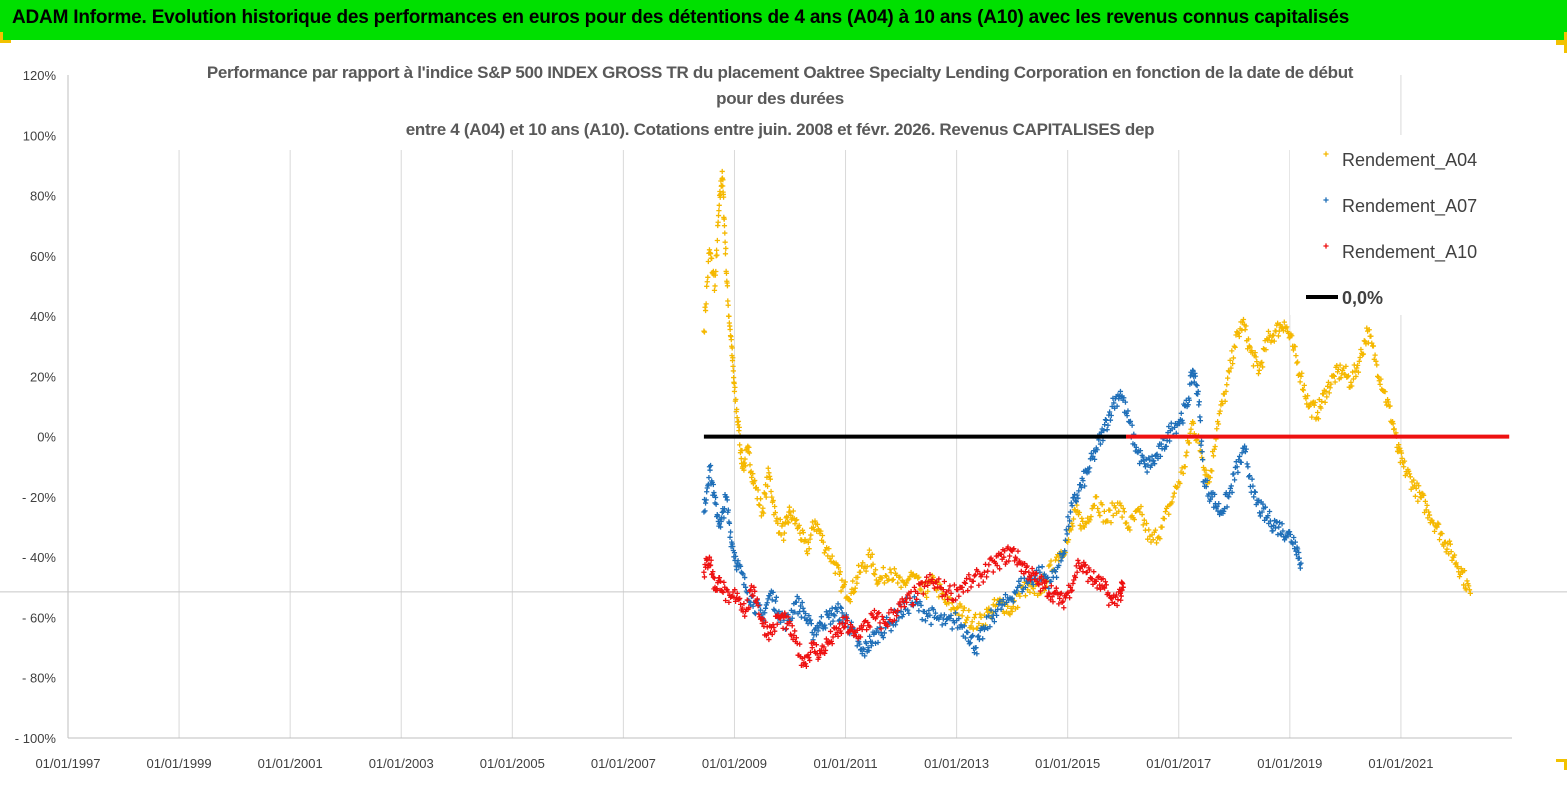 The image size is (1567, 795). I want to click on x-tick-label: 01/01/2013, so click(956, 763).